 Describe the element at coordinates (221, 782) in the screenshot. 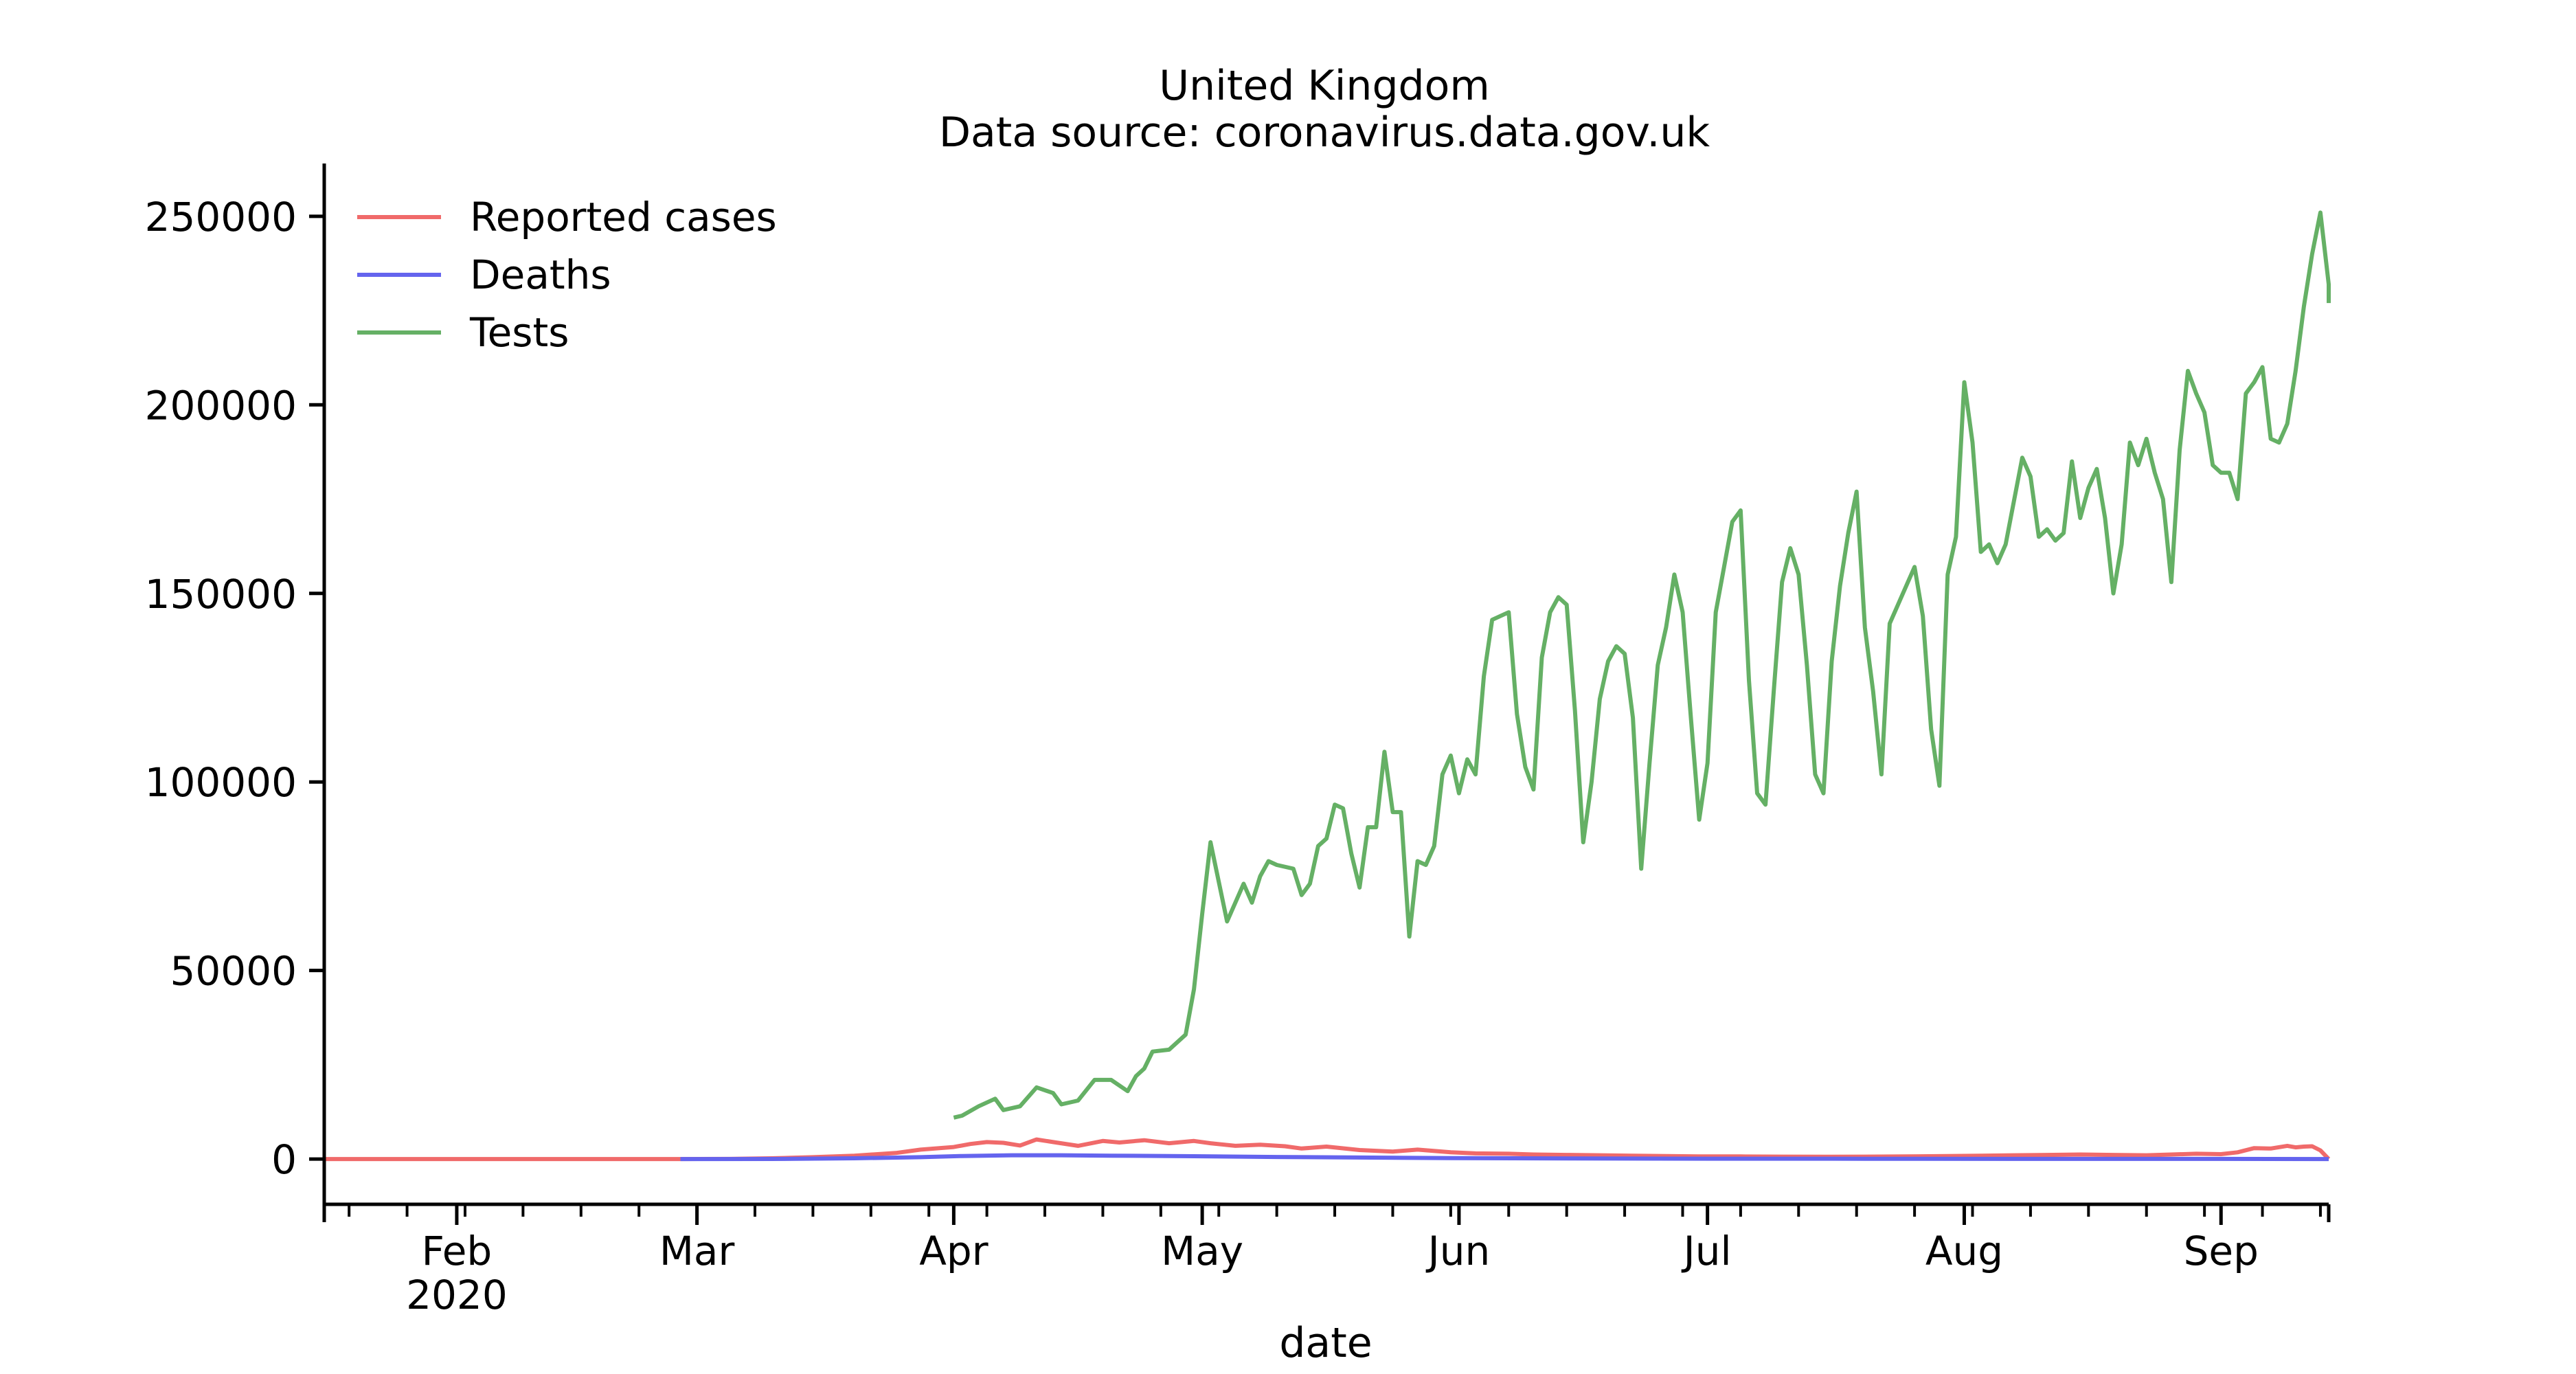

I see `y-tick-label: 100000` at that location.